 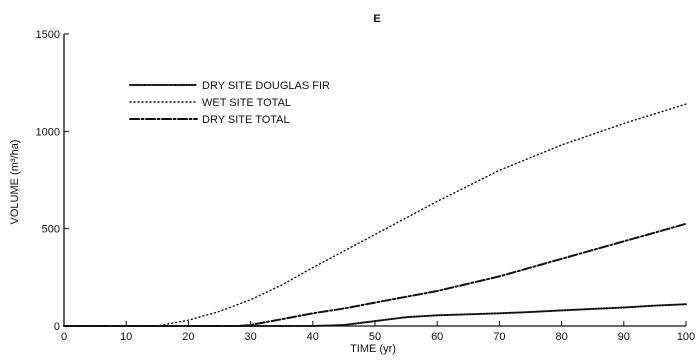 What do you see at coordinates (188, 337) in the screenshot?
I see `x-tick-label: 20` at bounding box center [188, 337].